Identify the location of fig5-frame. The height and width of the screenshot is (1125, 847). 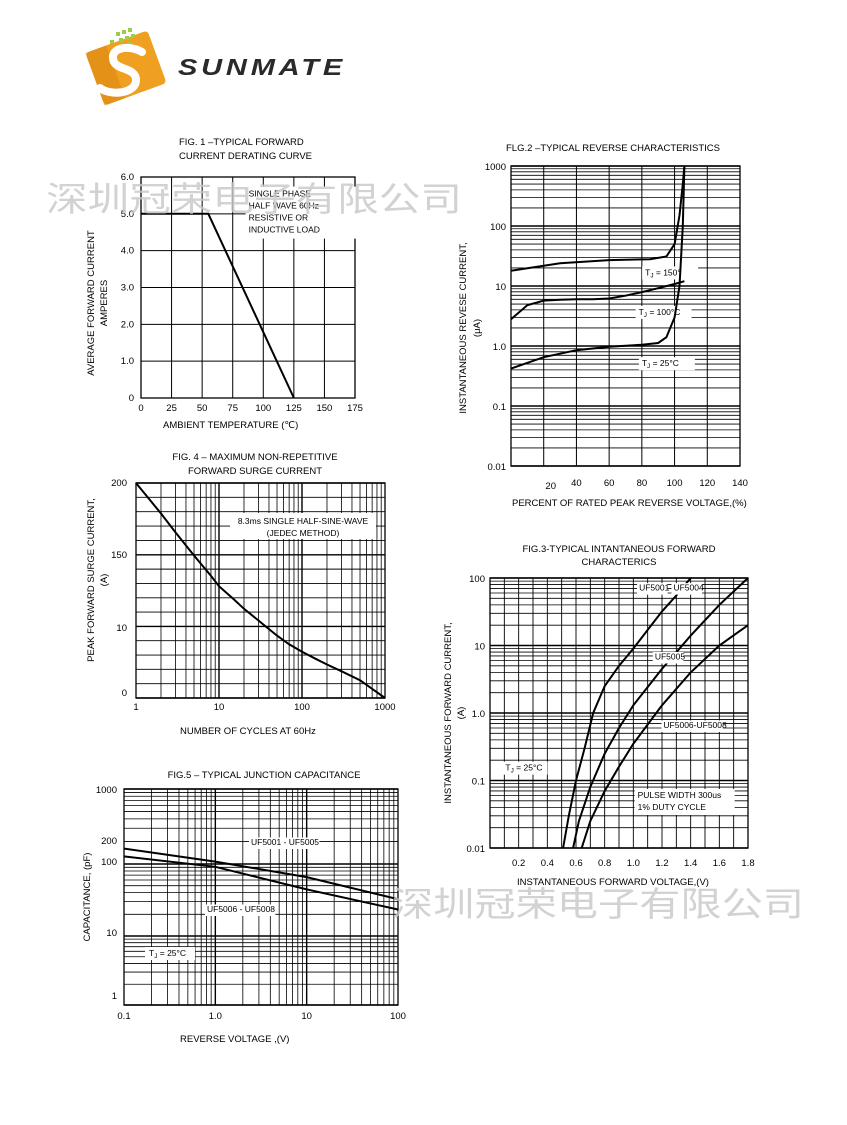
(261, 897).